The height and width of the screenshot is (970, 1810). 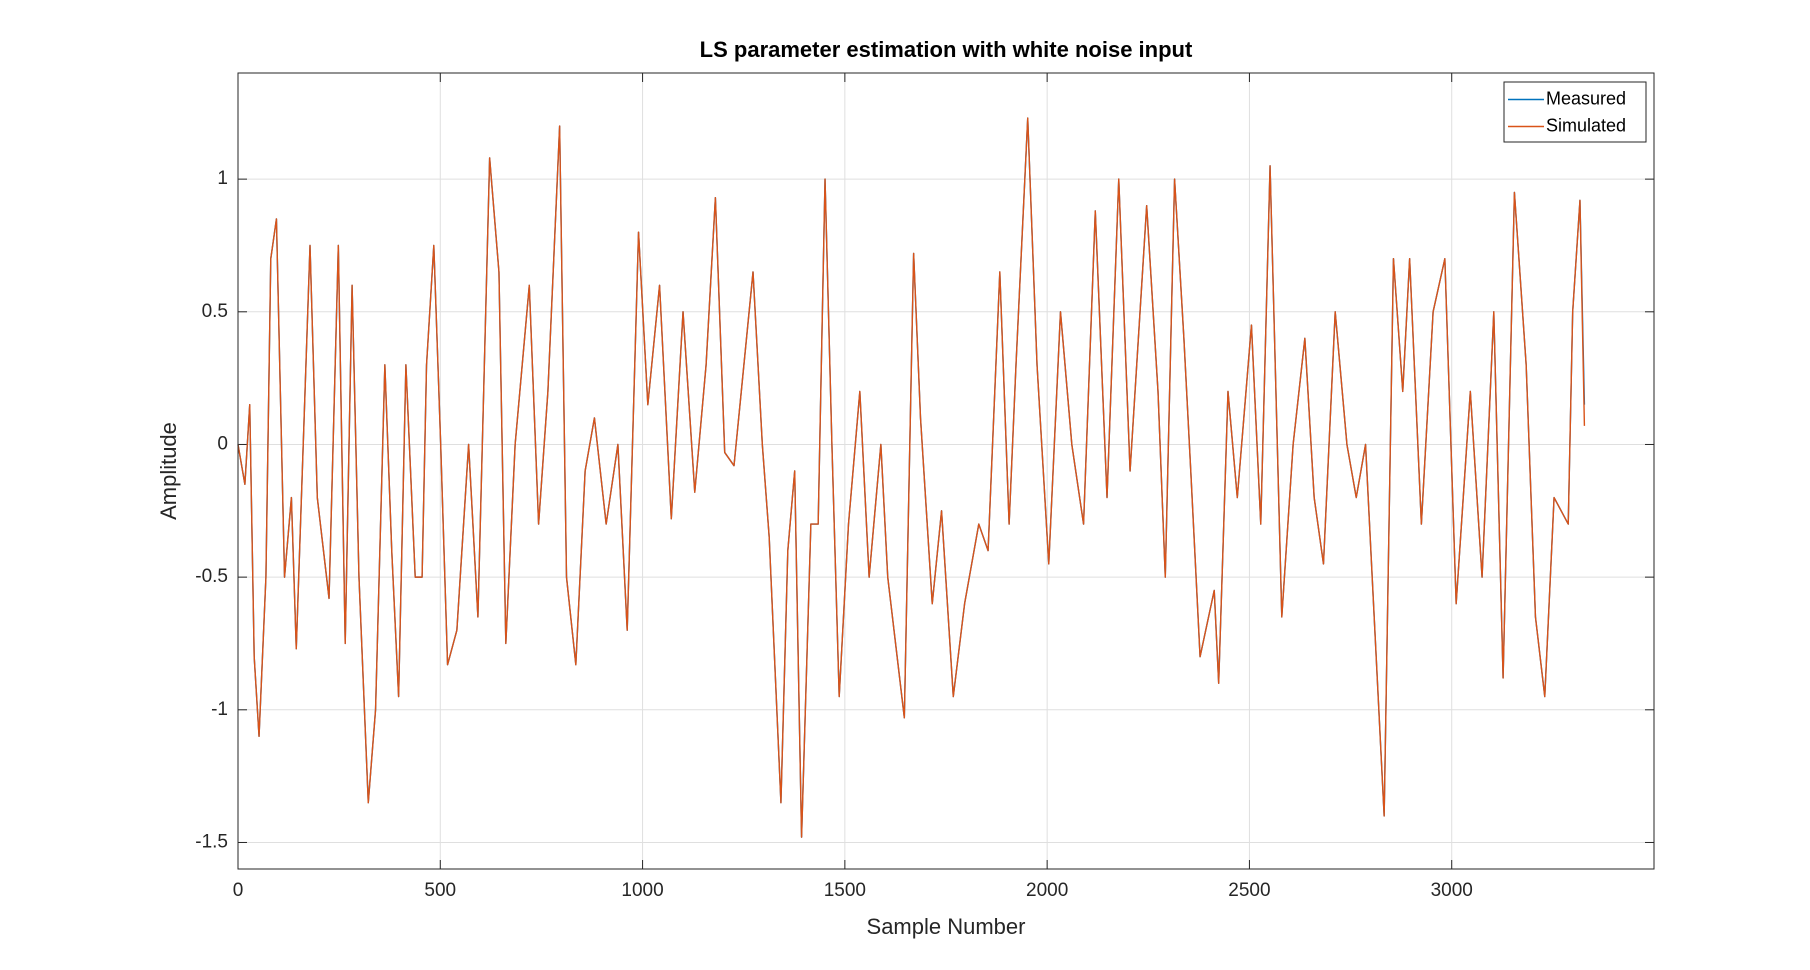 What do you see at coordinates (1575, 112) in the screenshot?
I see `legend-box` at bounding box center [1575, 112].